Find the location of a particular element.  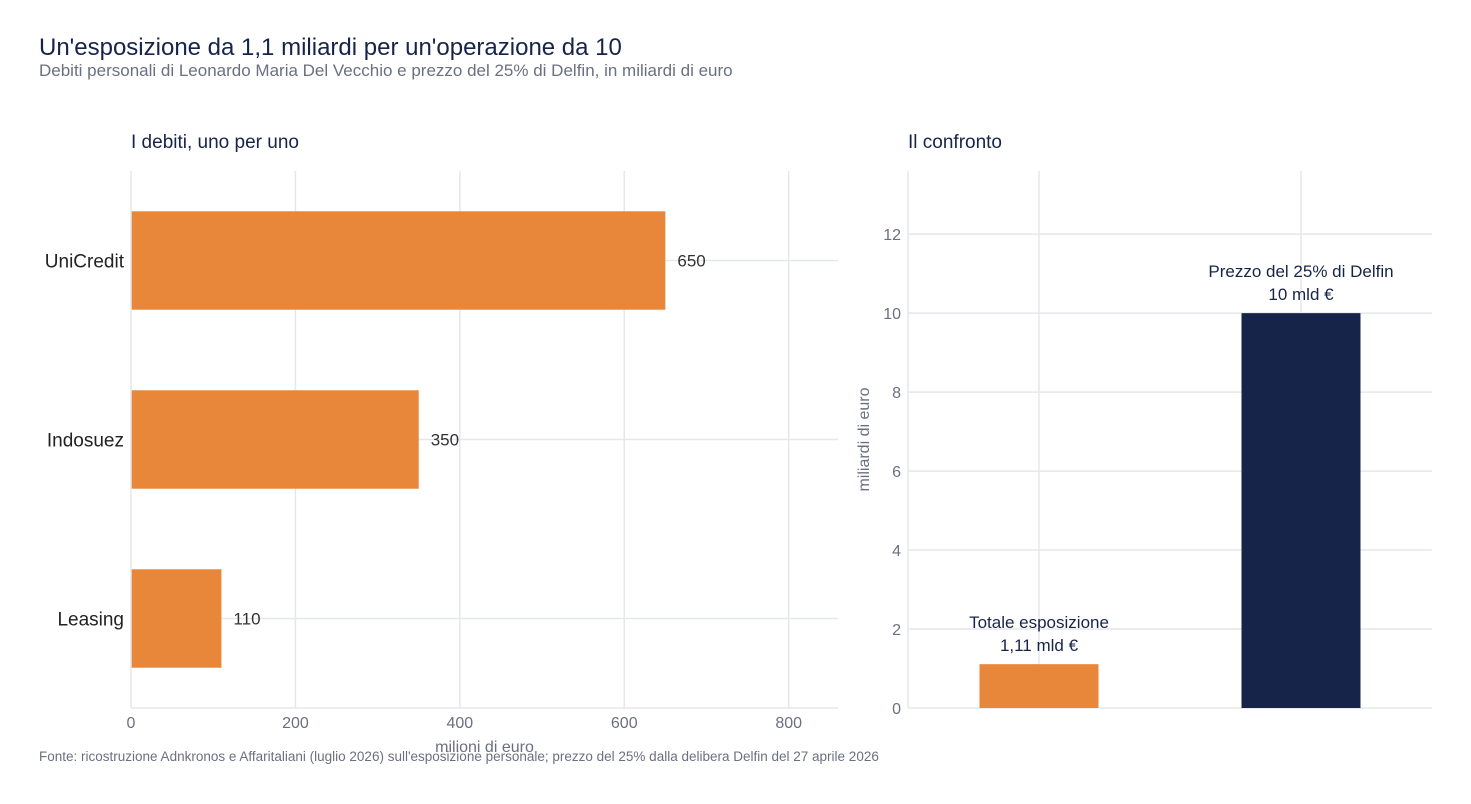

bar-value-annotation: 10 mld € is located at coordinates (1301, 294).